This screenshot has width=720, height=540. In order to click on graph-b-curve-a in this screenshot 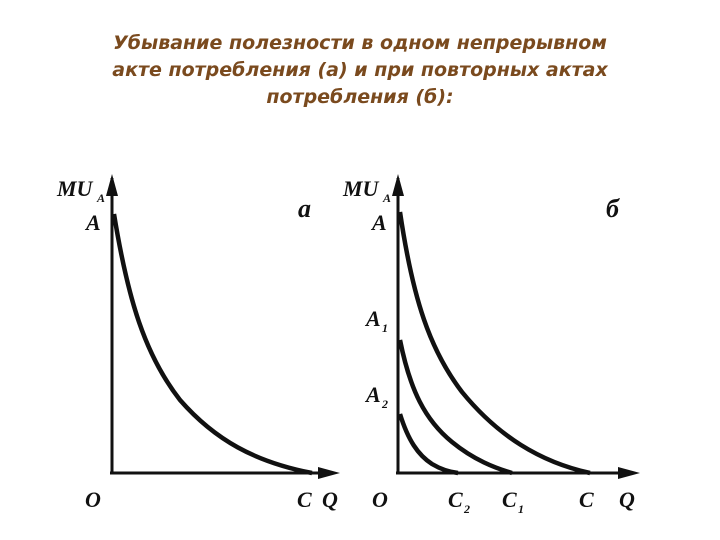, I will do `click(494, 343)`.